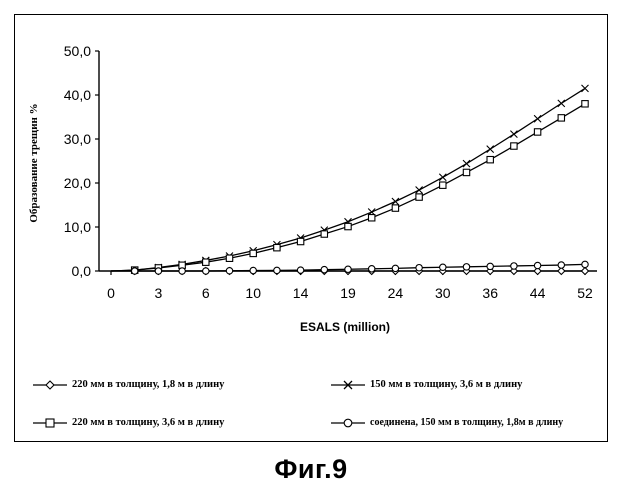 Image resolution: width=622 pixels, height=499 pixels. Describe the element at coordinates (345, 327) in the screenshot. I see `x-axis-title: ESALS (million)` at that location.